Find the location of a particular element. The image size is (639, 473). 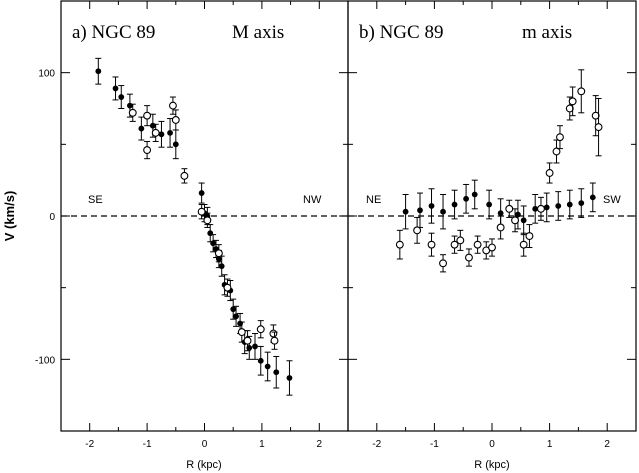

panel-b-axis-name: m axis is located at coordinates (547, 32).